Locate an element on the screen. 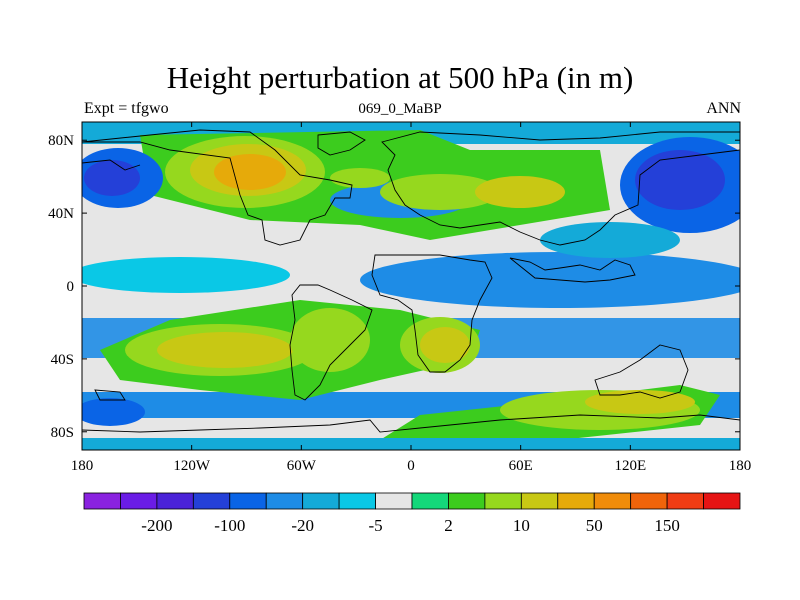 This screenshot has height=600, width=800. coastline-australia is located at coordinates (641, 371).